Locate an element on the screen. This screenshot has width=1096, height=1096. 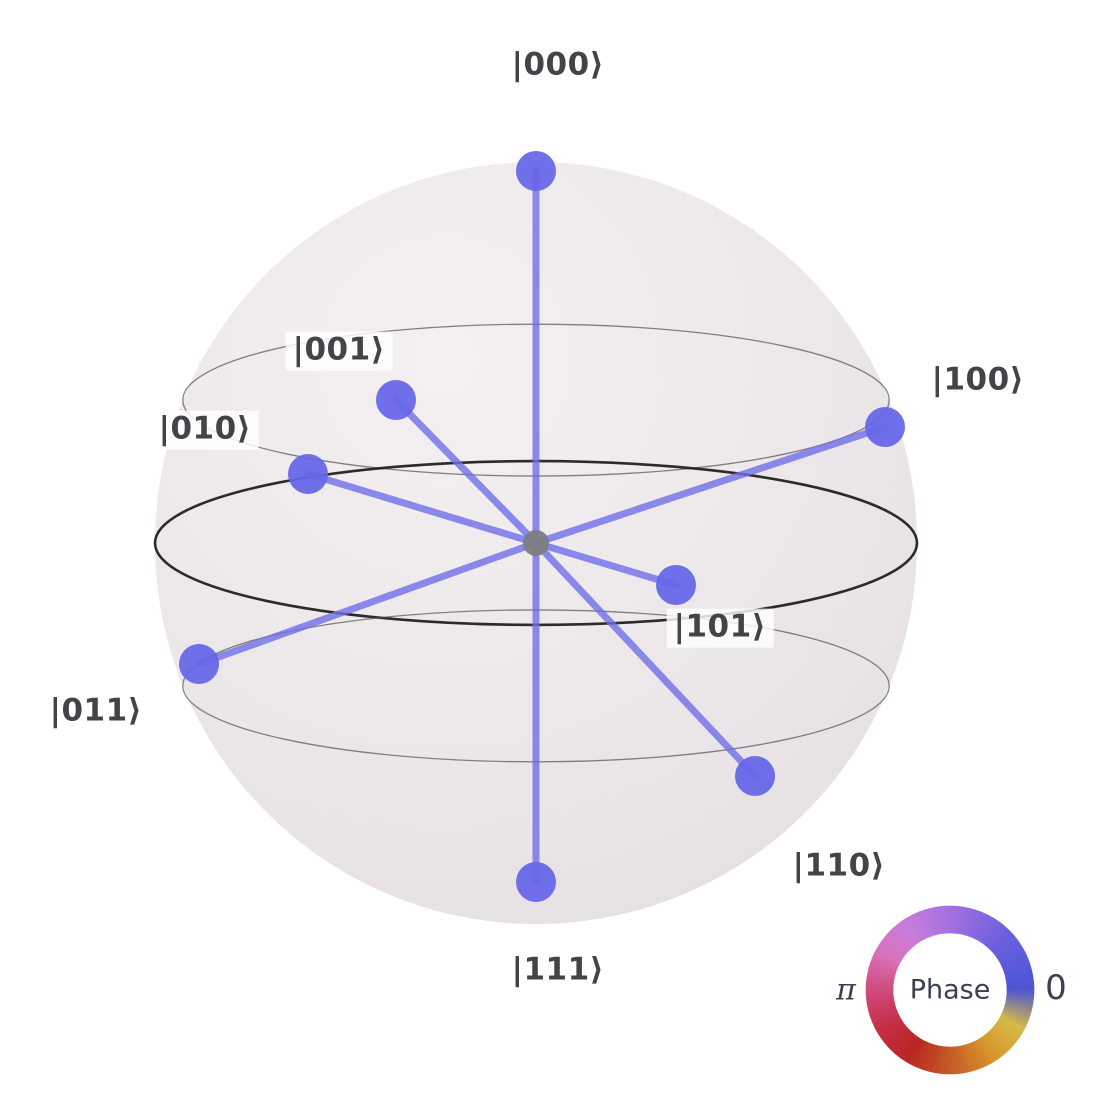
state-label: |101⟩ is located at coordinates (720, 628).